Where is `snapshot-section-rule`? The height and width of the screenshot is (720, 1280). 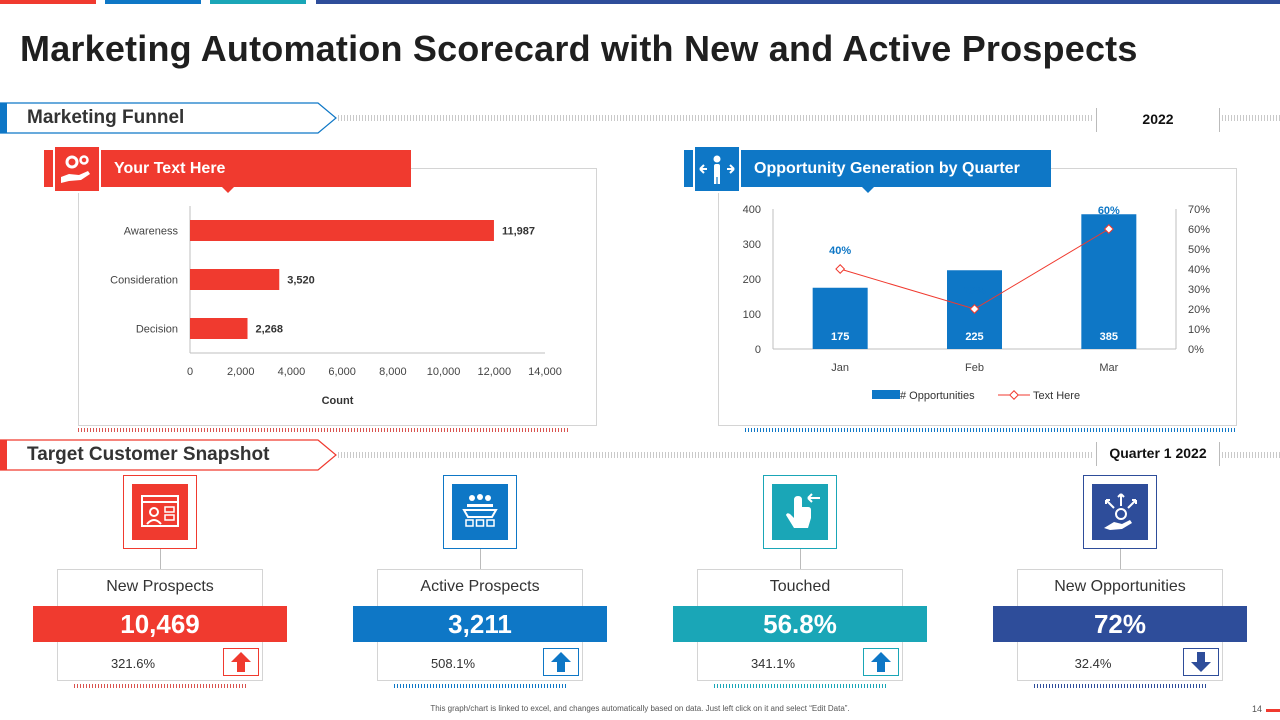 snapshot-section-rule is located at coordinates (716, 455).